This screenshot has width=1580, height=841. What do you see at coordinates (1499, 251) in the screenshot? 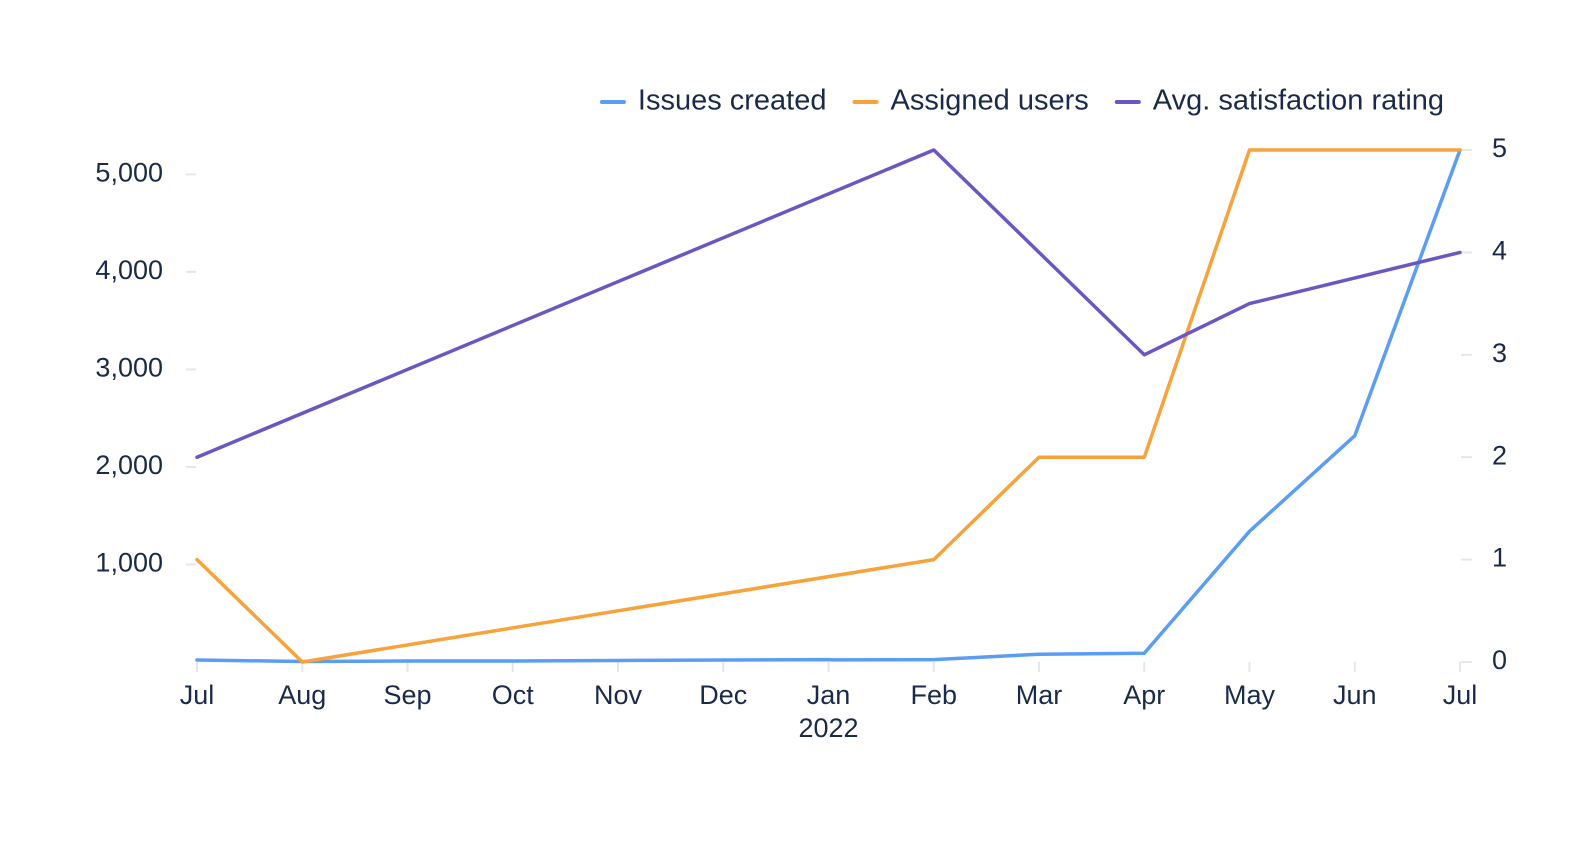
I see `right-axis-tick-label: 4` at bounding box center [1499, 251].